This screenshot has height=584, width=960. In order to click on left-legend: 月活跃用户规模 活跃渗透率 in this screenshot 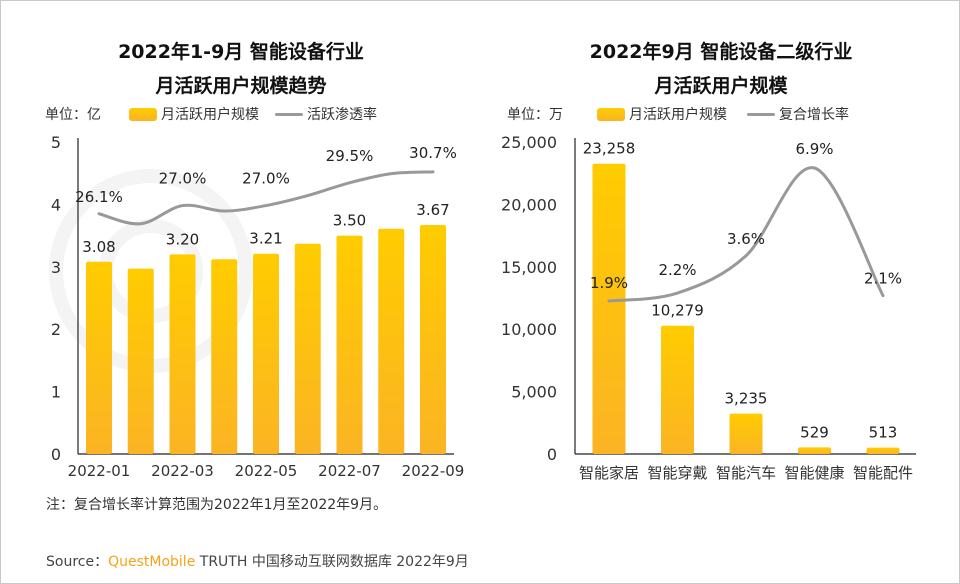, I will do `click(253, 114)`.